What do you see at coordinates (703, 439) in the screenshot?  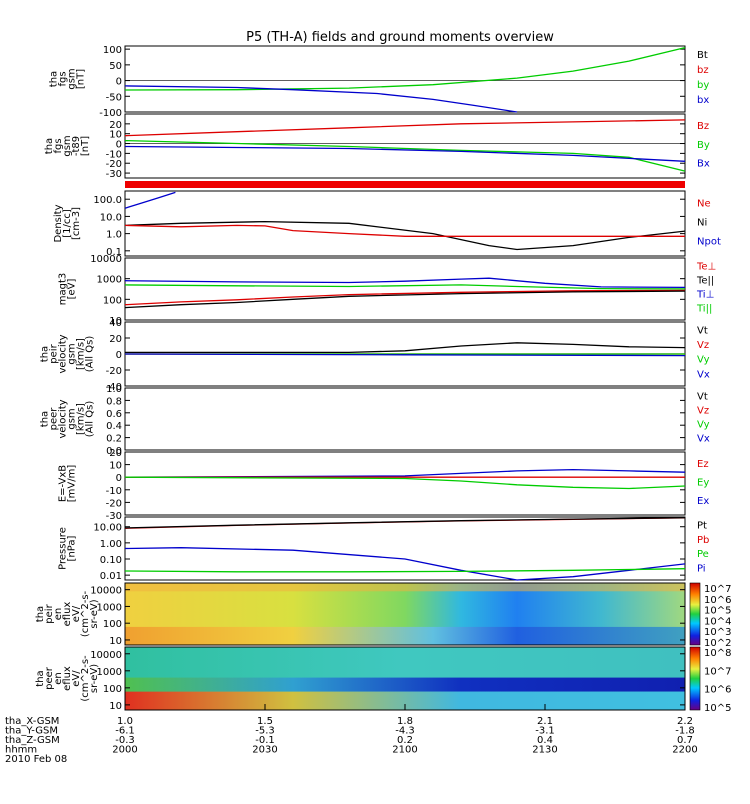 I see `legend-Vx: Vx` at bounding box center [703, 439].